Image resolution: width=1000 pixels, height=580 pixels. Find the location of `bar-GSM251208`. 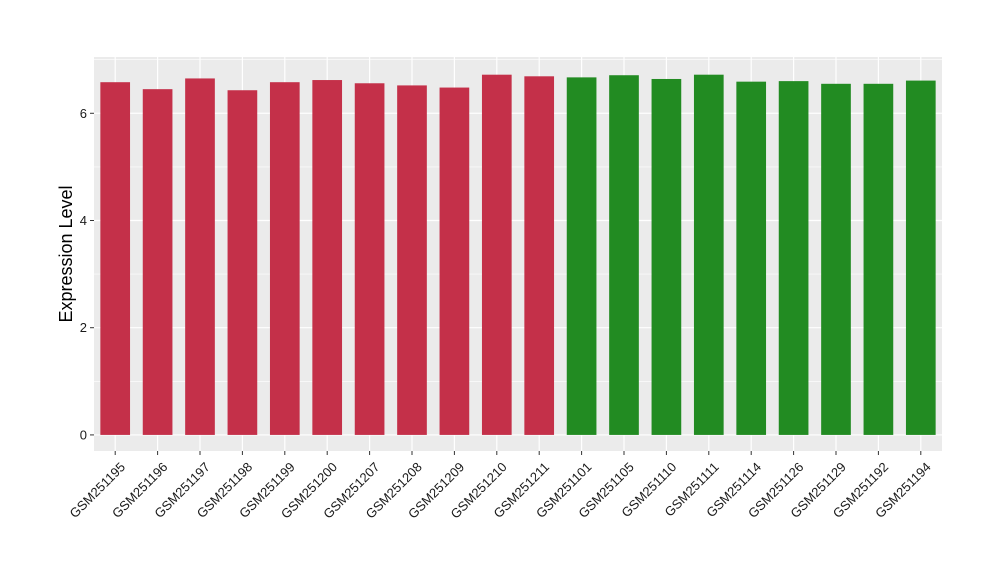

bar-GSM251208 is located at coordinates (412, 260).